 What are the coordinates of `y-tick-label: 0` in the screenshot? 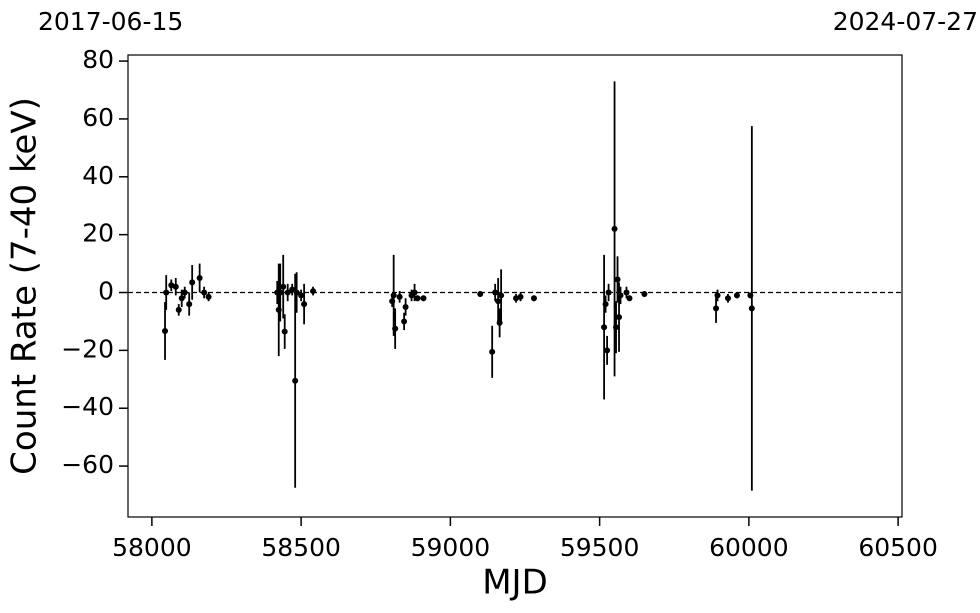 It's located at (106, 291).